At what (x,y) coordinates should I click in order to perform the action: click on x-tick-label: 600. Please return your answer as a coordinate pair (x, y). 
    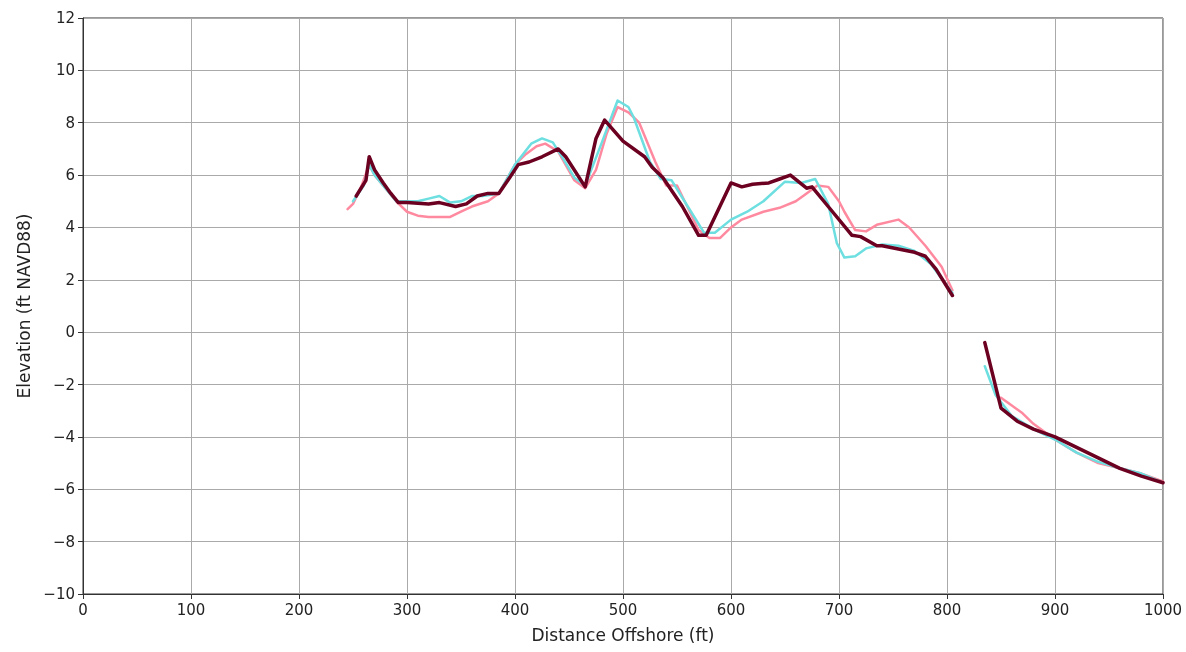
    Looking at the image, I should click on (731, 609).